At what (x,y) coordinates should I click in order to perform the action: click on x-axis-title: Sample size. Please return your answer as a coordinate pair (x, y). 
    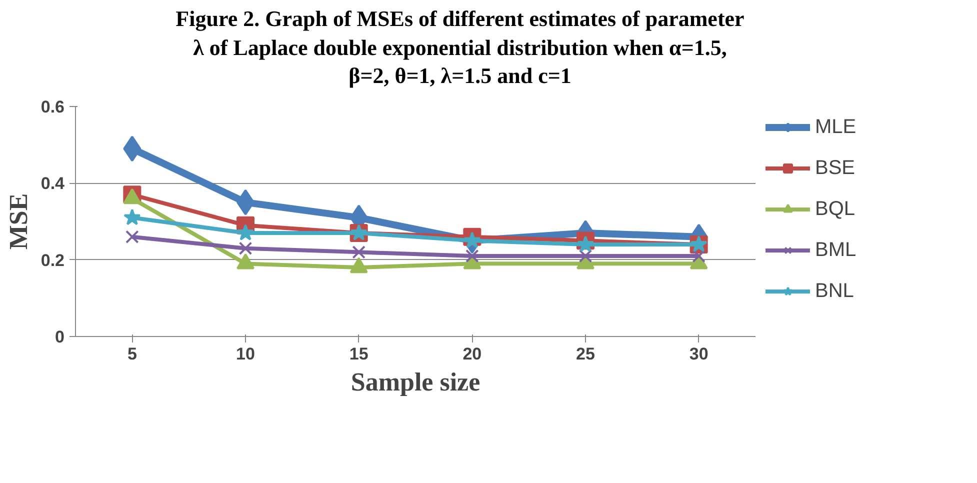
    Looking at the image, I should click on (415, 381).